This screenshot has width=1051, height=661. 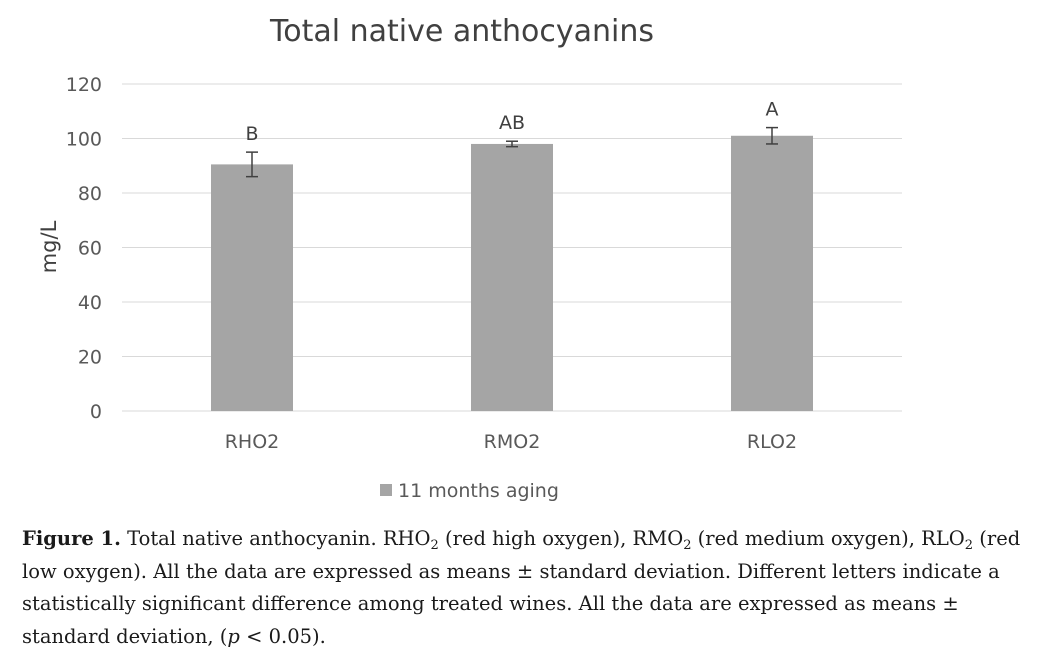 What do you see at coordinates (96, 412) in the screenshot?
I see `y-tick-label: 0` at bounding box center [96, 412].